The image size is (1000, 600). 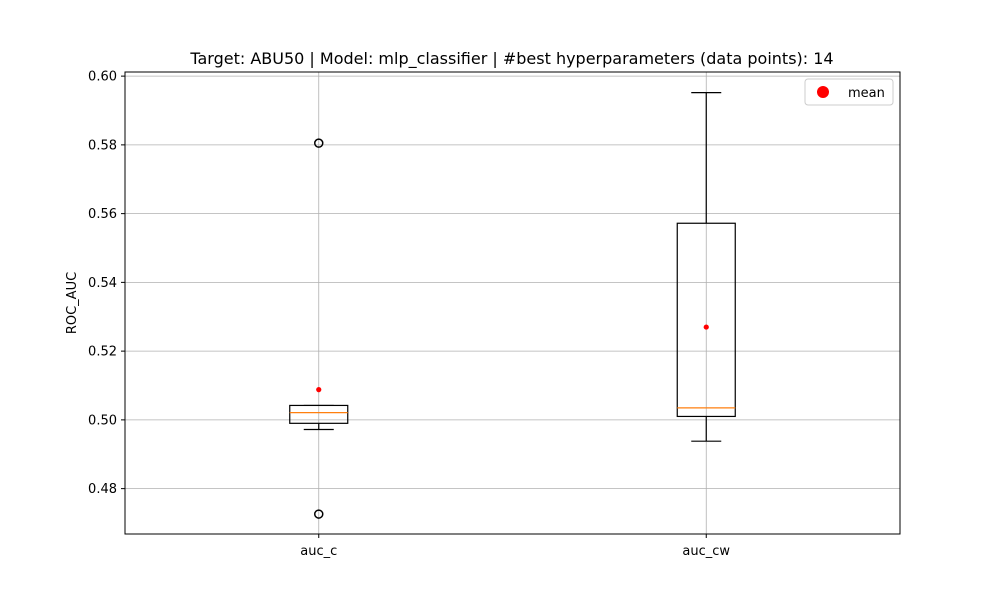 What do you see at coordinates (706, 551) in the screenshot?
I see `x-tick-label: auc_cw` at bounding box center [706, 551].